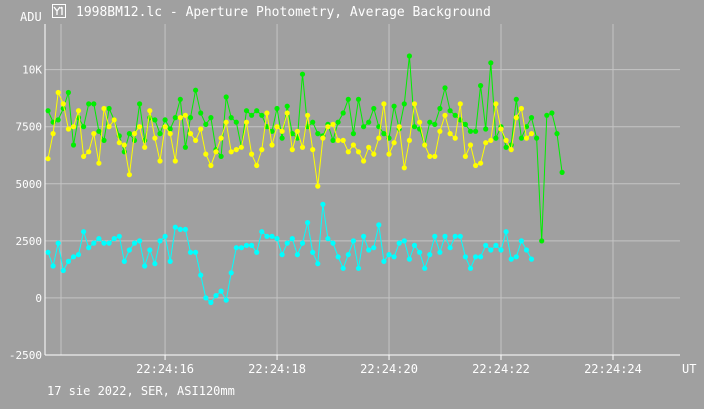  Describe the element at coordinates (613, 369) in the screenshot. I see `x-tick-label: 22:24:24` at that location.